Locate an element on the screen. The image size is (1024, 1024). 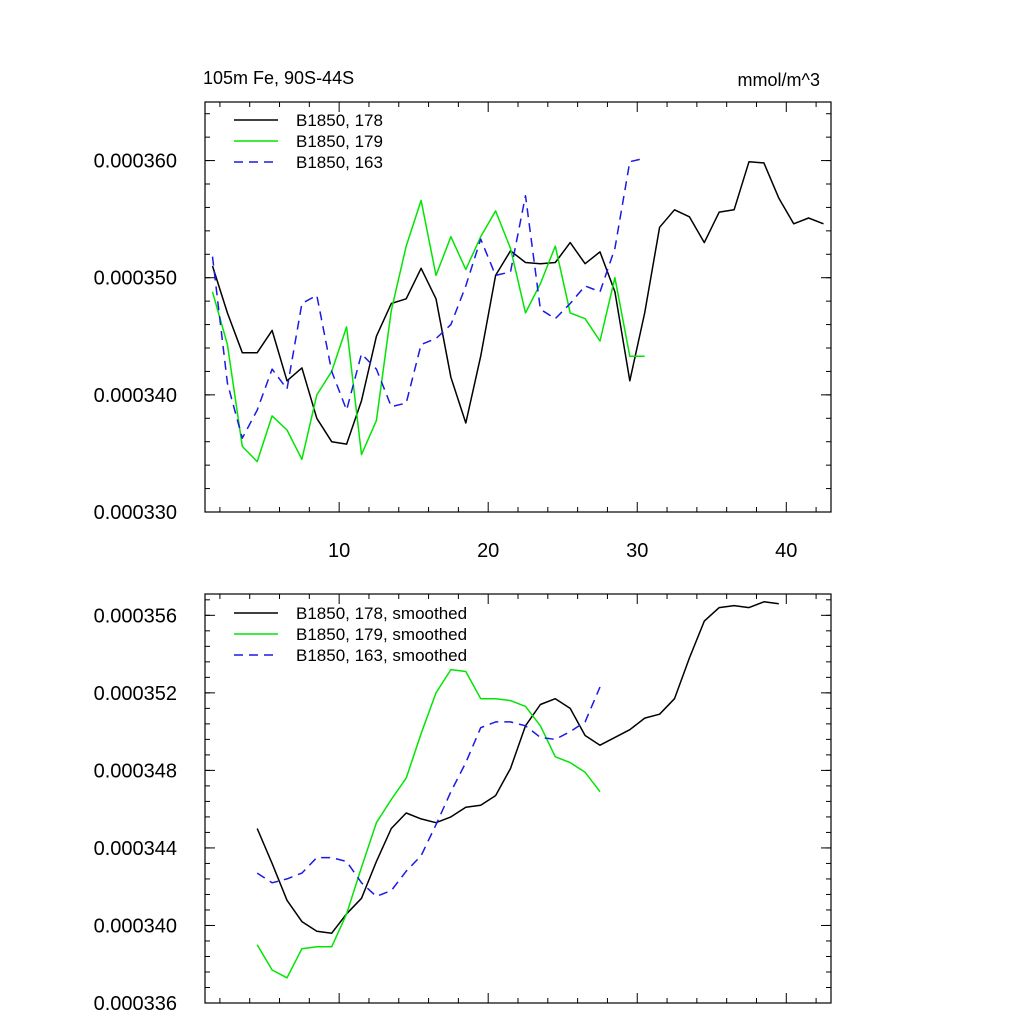
legend-label: B1850, 179 is located at coordinates (339, 141).